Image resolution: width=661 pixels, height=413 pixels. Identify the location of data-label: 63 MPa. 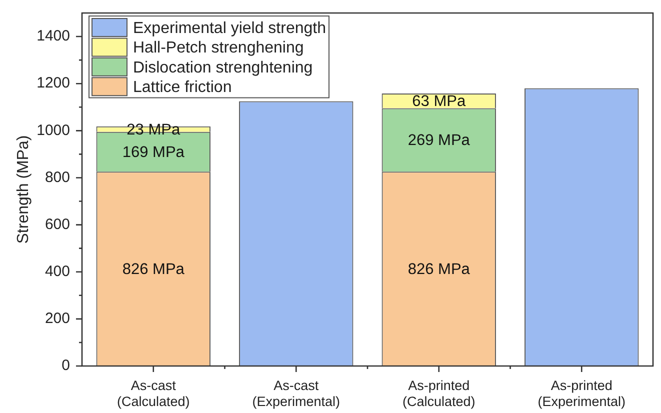
(439, 101).